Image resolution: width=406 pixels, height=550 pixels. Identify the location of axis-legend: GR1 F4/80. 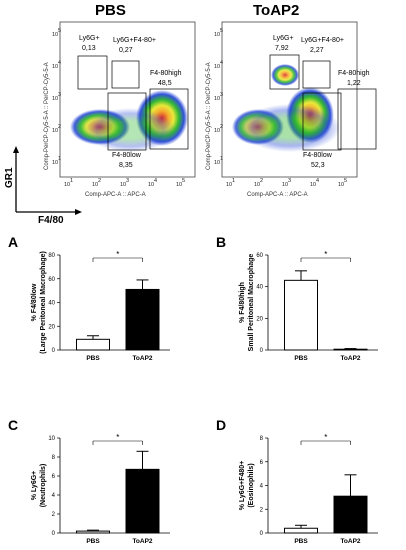
(43, 185).